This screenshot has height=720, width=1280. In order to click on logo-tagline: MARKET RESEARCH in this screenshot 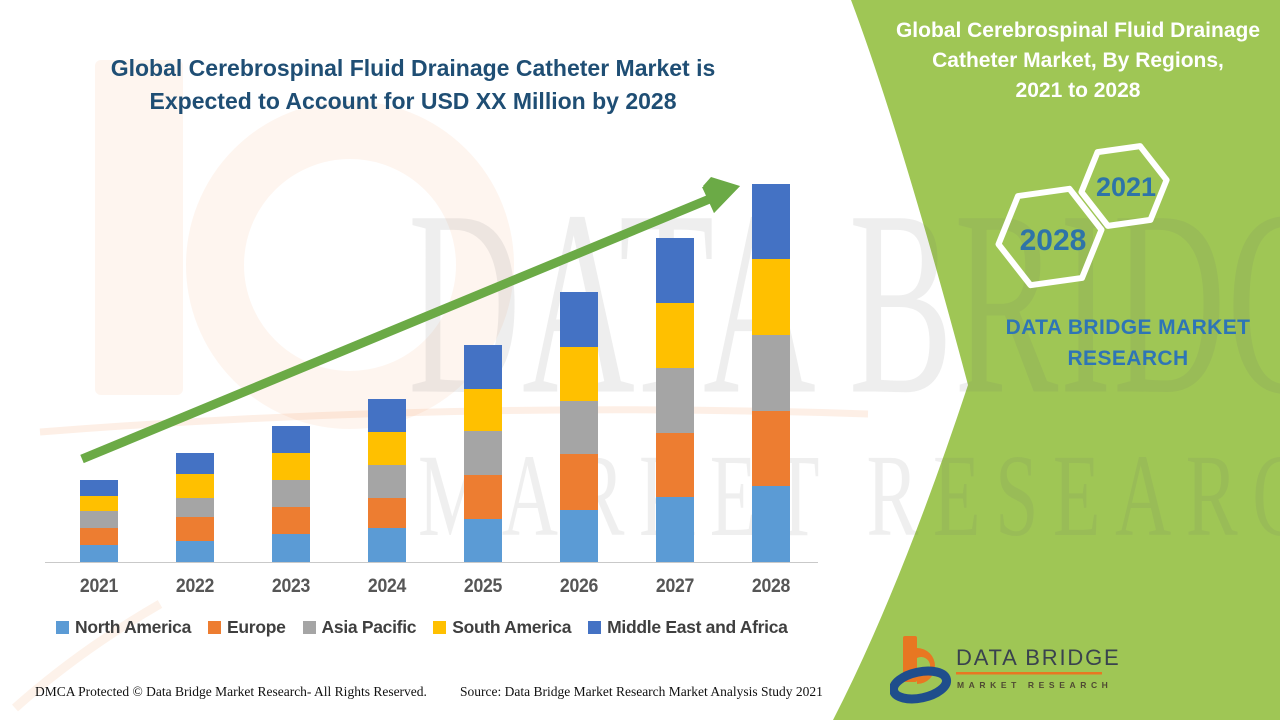, I will do `click(1034, 685)`.